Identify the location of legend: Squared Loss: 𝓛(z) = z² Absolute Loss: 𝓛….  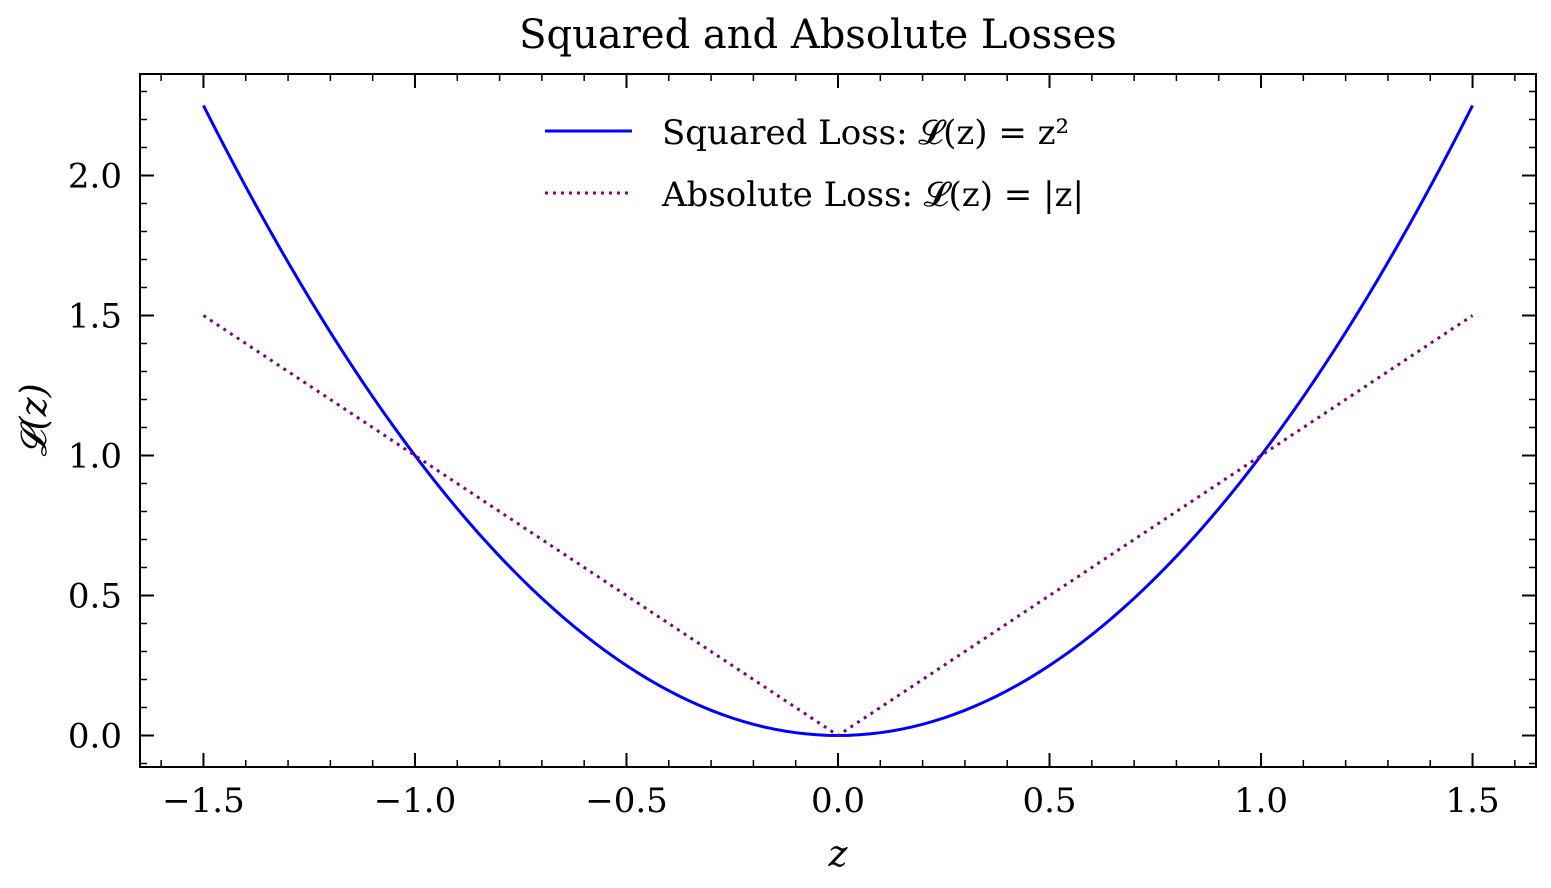
(814, 164).